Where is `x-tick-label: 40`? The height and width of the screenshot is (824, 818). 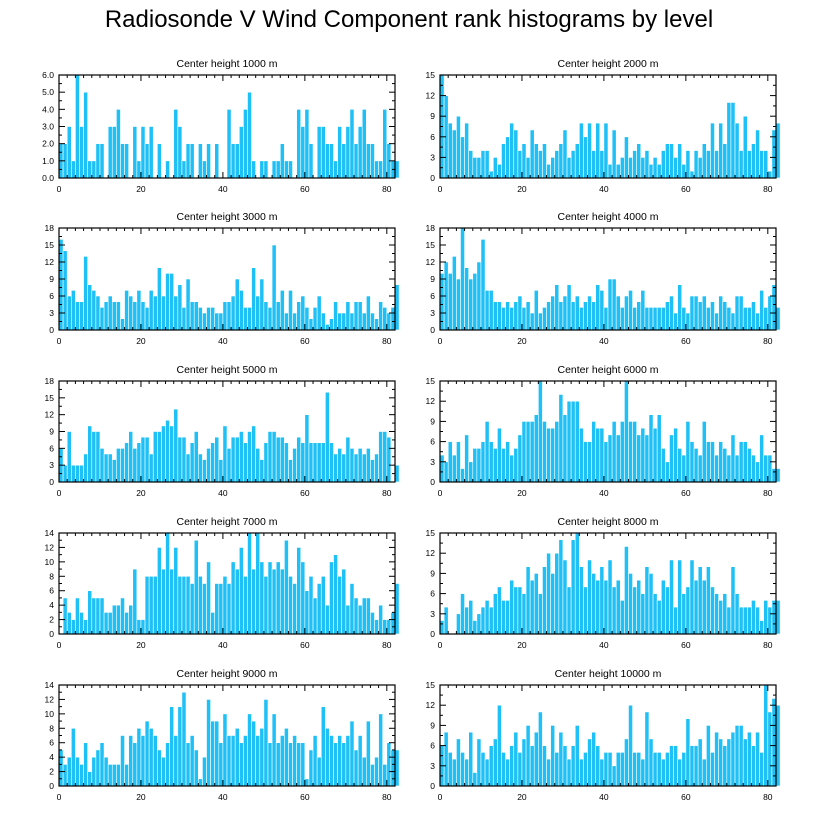
x-tick-label: 40 is located at coordinates (223, 189).